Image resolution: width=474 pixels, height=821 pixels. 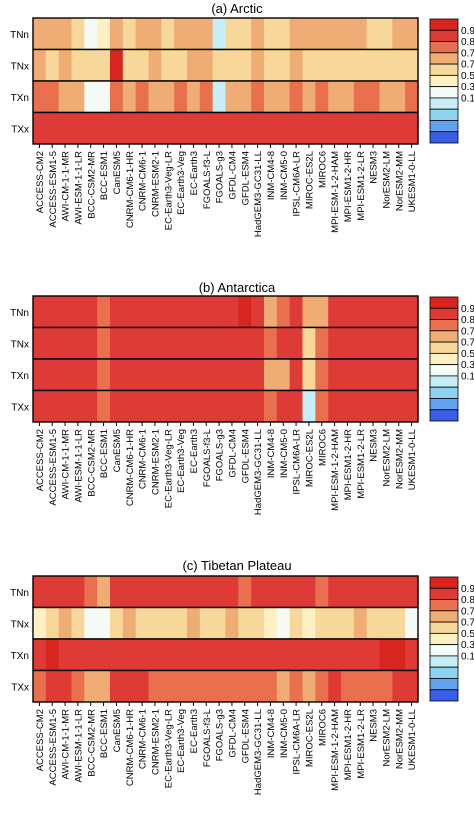 What do you see at coordinates (53, 747) in the screenshot?
I see `column-label: ACCESS-ESM1-5` at bounding box center [53, 747].